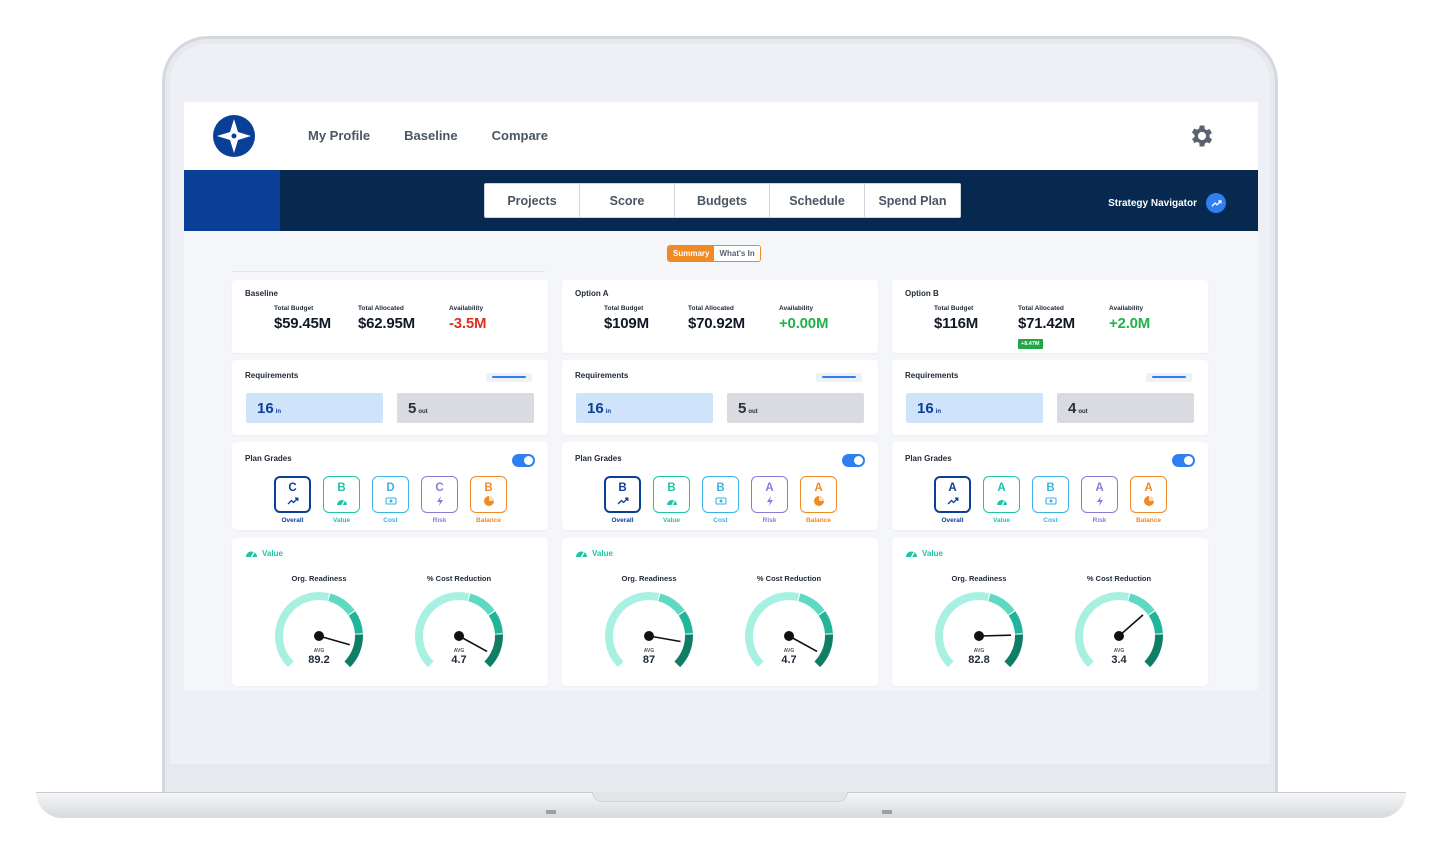 This screenshot has height=854, width=1440. I want to click on grade-letter: C, so click(439, 488).